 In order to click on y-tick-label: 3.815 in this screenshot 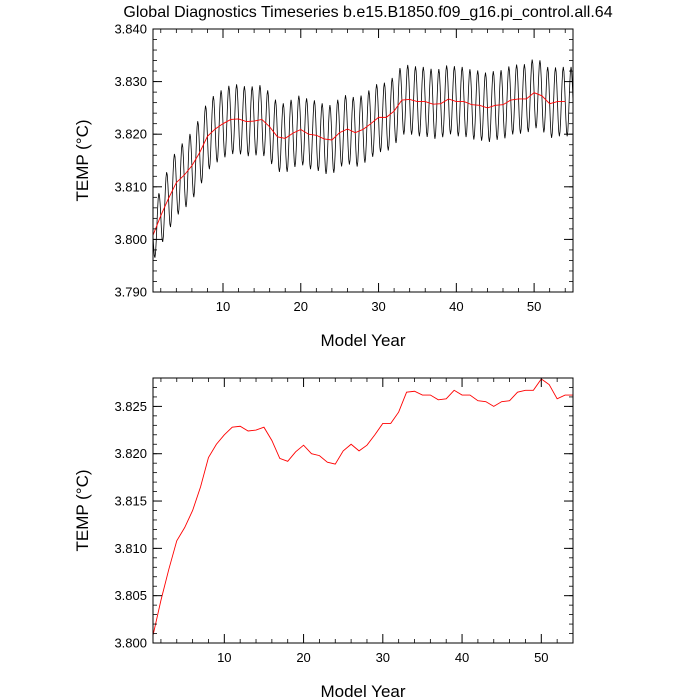, I will do `click(130, 501)`.